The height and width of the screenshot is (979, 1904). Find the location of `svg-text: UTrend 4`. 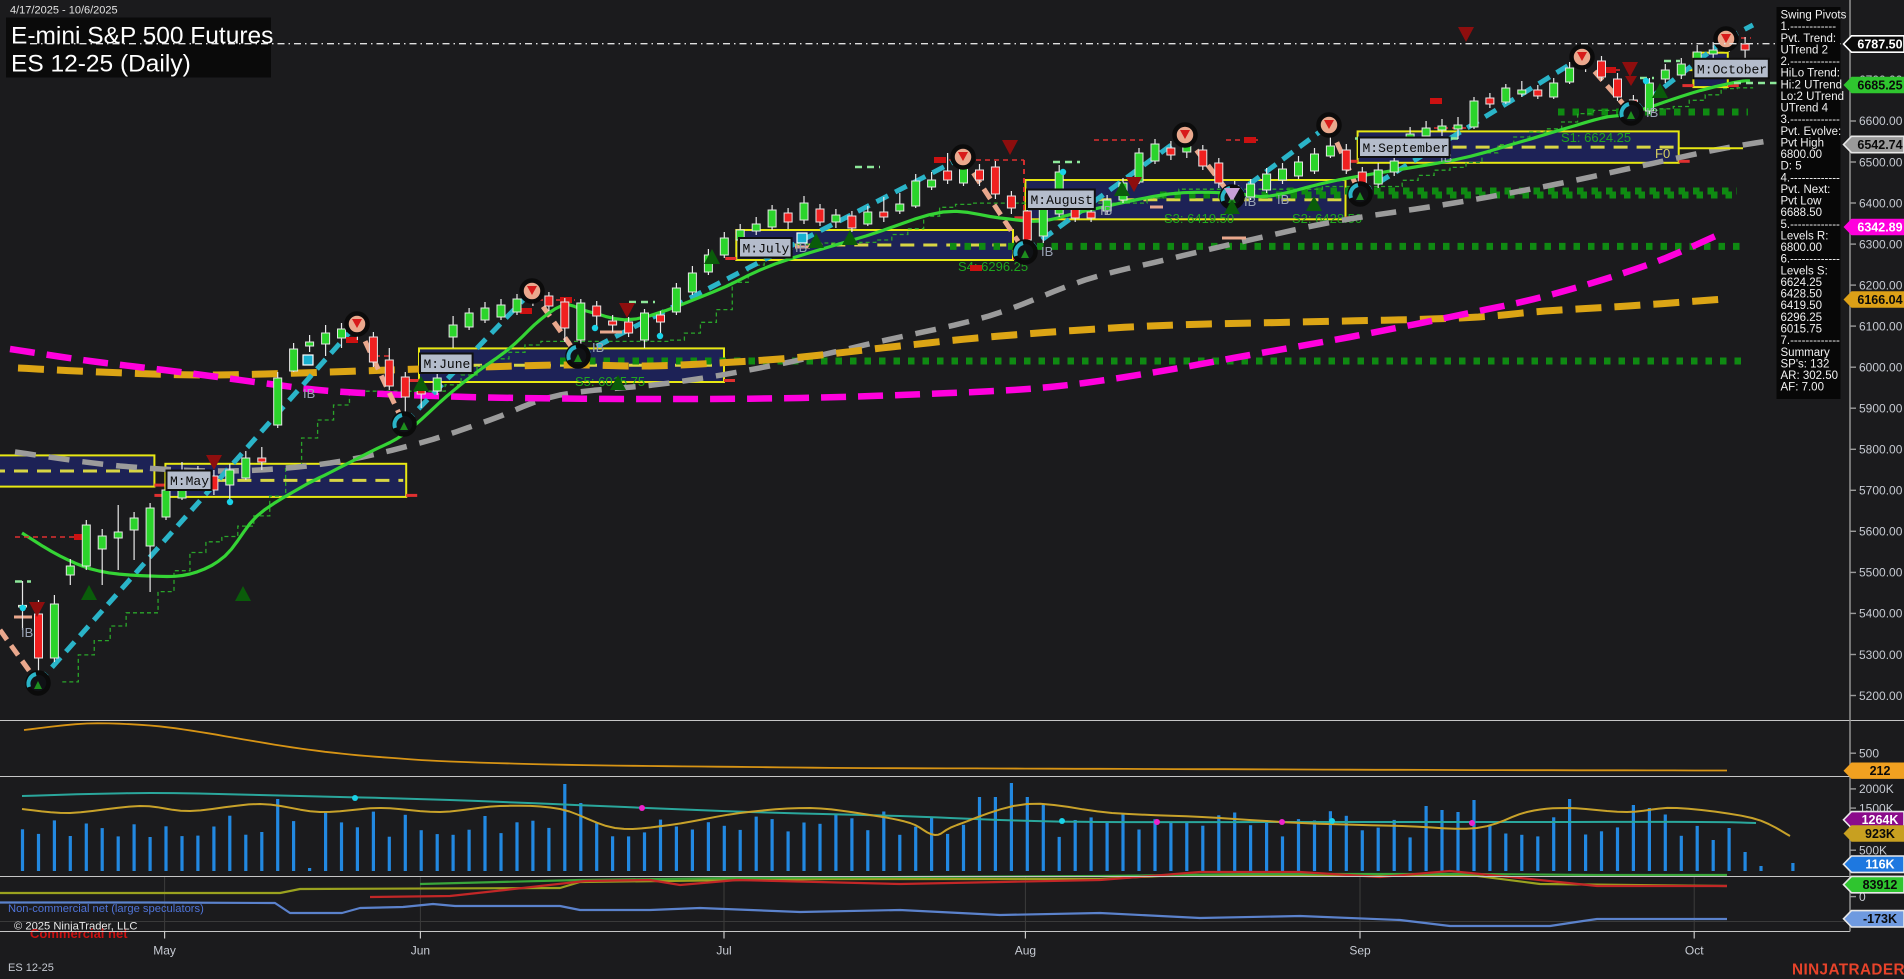

svg-text: UTrend 4 is located at coordinates (1805, 109).